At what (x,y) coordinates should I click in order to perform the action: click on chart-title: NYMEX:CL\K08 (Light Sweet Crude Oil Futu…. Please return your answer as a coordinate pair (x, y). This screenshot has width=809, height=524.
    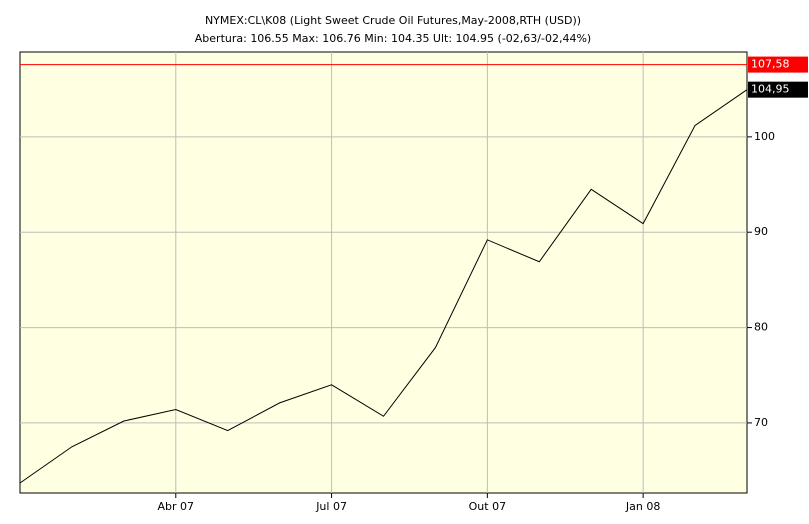
    Looking at the image, I should click on (393, 20).